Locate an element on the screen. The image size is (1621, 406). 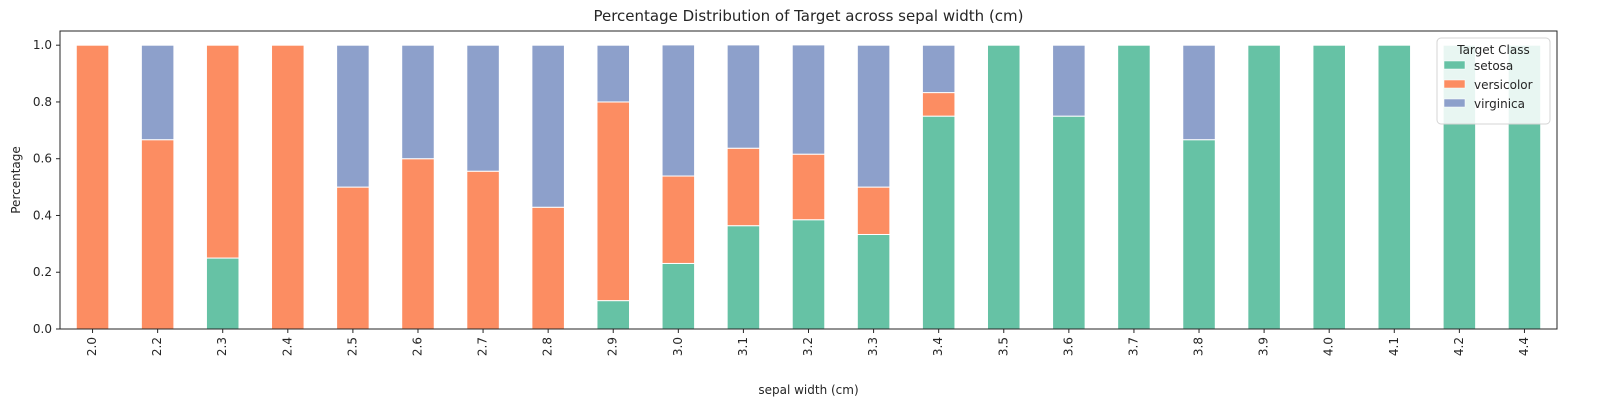
bar-setosa-3.6 is located at coordinates (1069, 222).